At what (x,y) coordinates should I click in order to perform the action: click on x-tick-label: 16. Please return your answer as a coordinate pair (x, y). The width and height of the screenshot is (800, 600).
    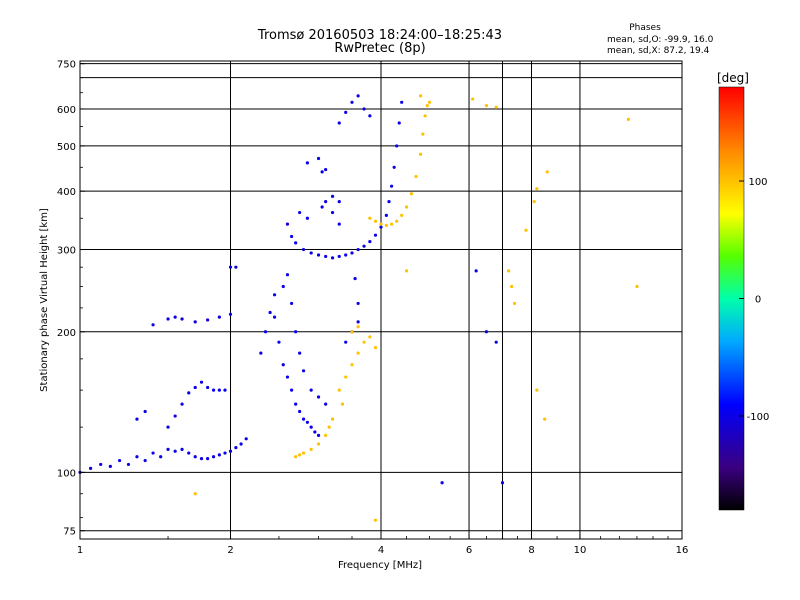
    Looking at the image, I should click on (682, 550).